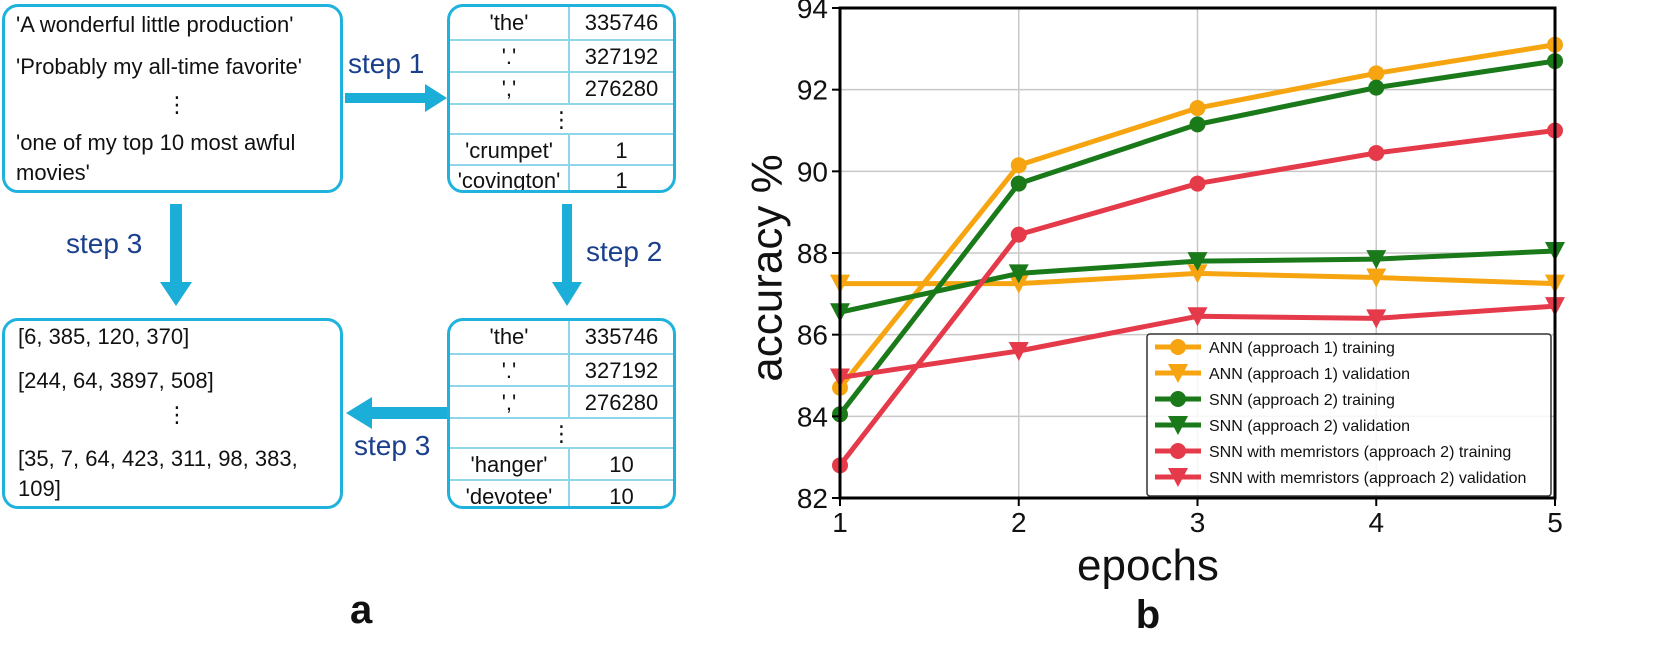  Describe the element at coordinates (1555, 522) in the screenshot. I see `x-tick-label: 5` at that location.